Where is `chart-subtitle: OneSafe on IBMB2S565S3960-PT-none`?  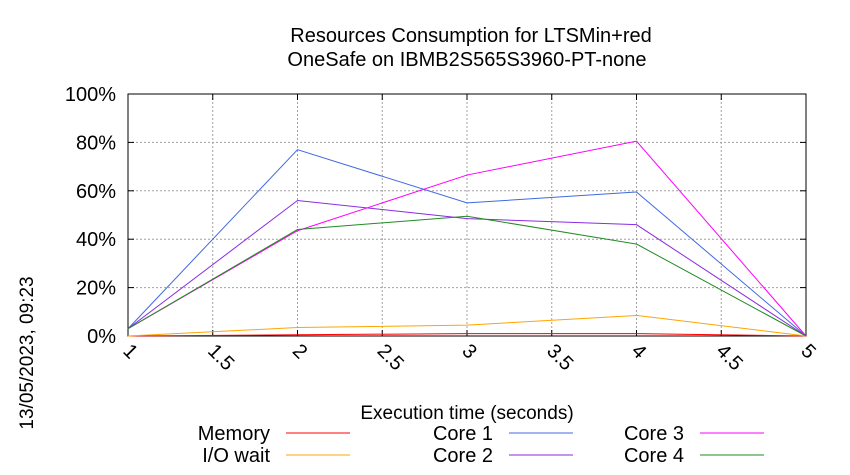
chart-subtitle: OneSafe on IBMB2S565S3960-PT-none is located at coordinates (466, 60).